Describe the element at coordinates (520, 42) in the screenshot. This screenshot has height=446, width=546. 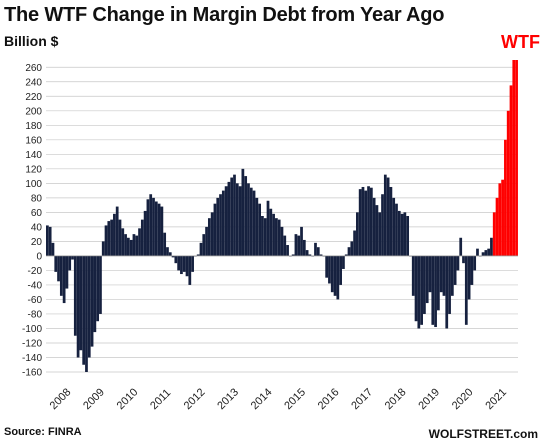
I see `wtf-annotation: WTF` at that location.